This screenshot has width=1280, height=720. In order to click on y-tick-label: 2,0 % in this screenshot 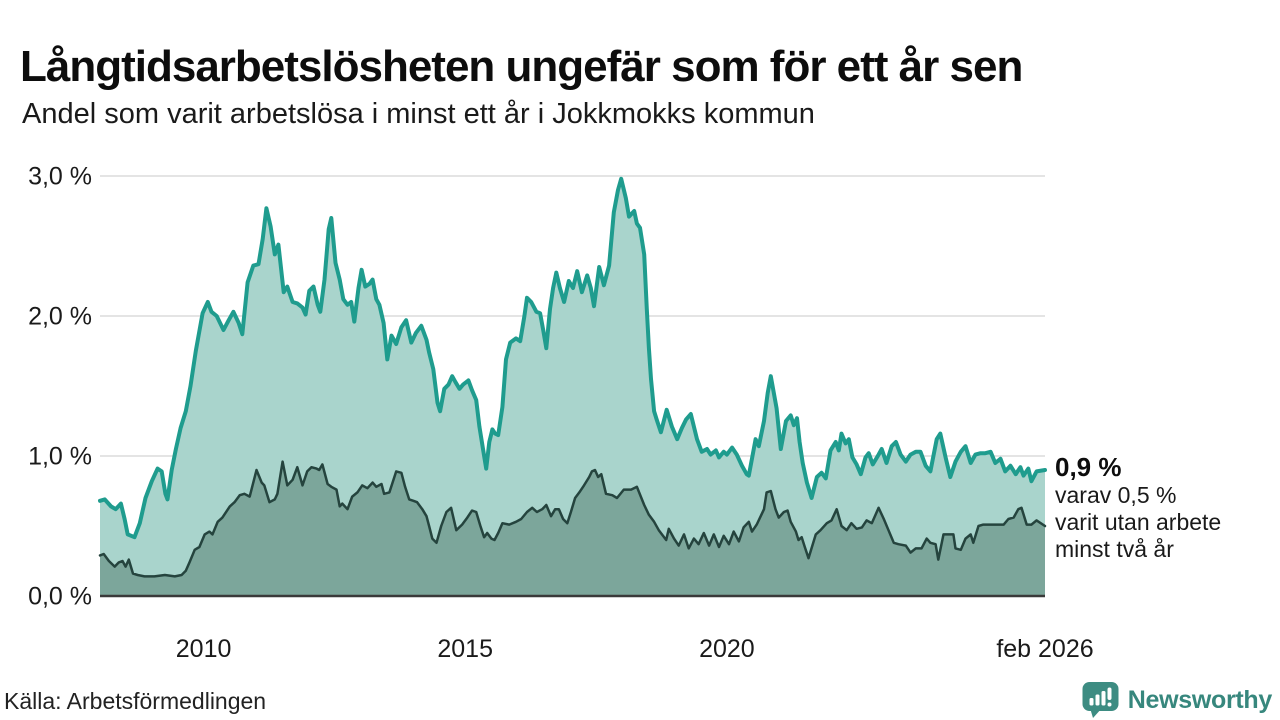, I will do `click(60, 317)`.